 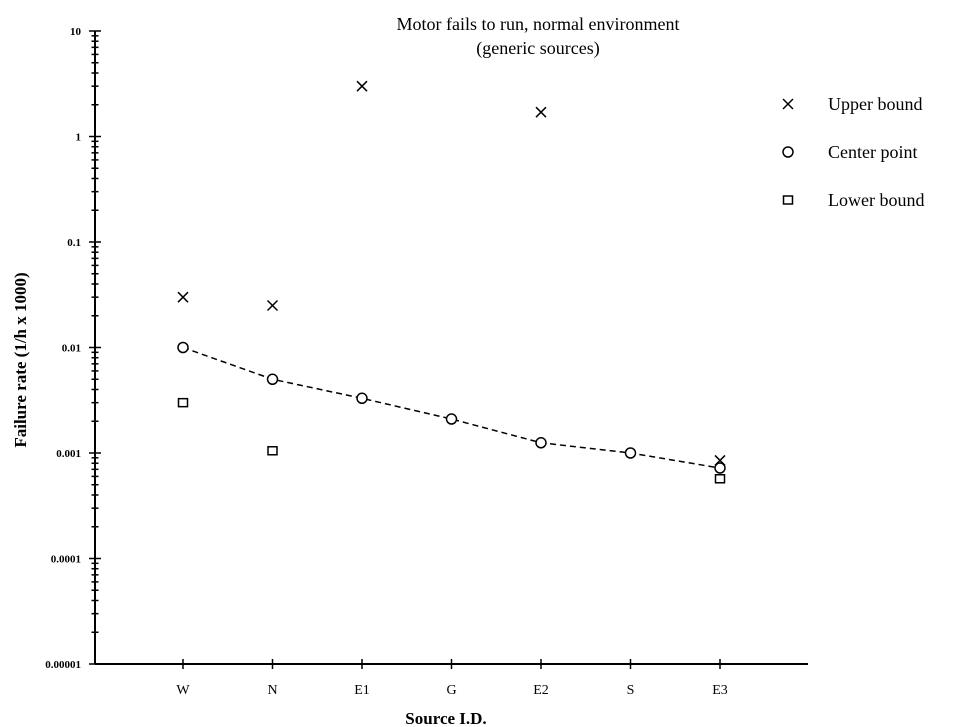 I want to click on legend-center-point-marker, so click(x=788, y=152).